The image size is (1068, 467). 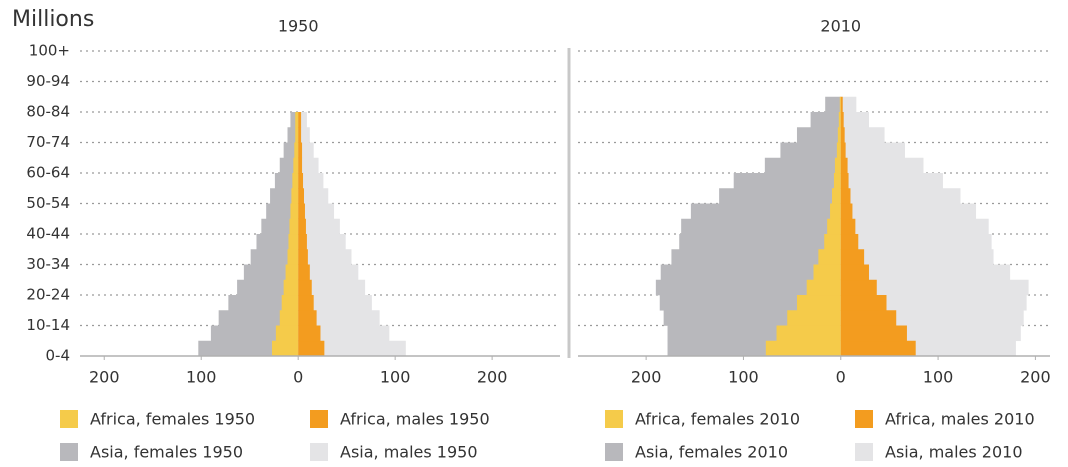 What do you see at coordinates (48, 203) in the screenshot?
I see `y-tick-label: 50-54` at bounding box center [48, 203].